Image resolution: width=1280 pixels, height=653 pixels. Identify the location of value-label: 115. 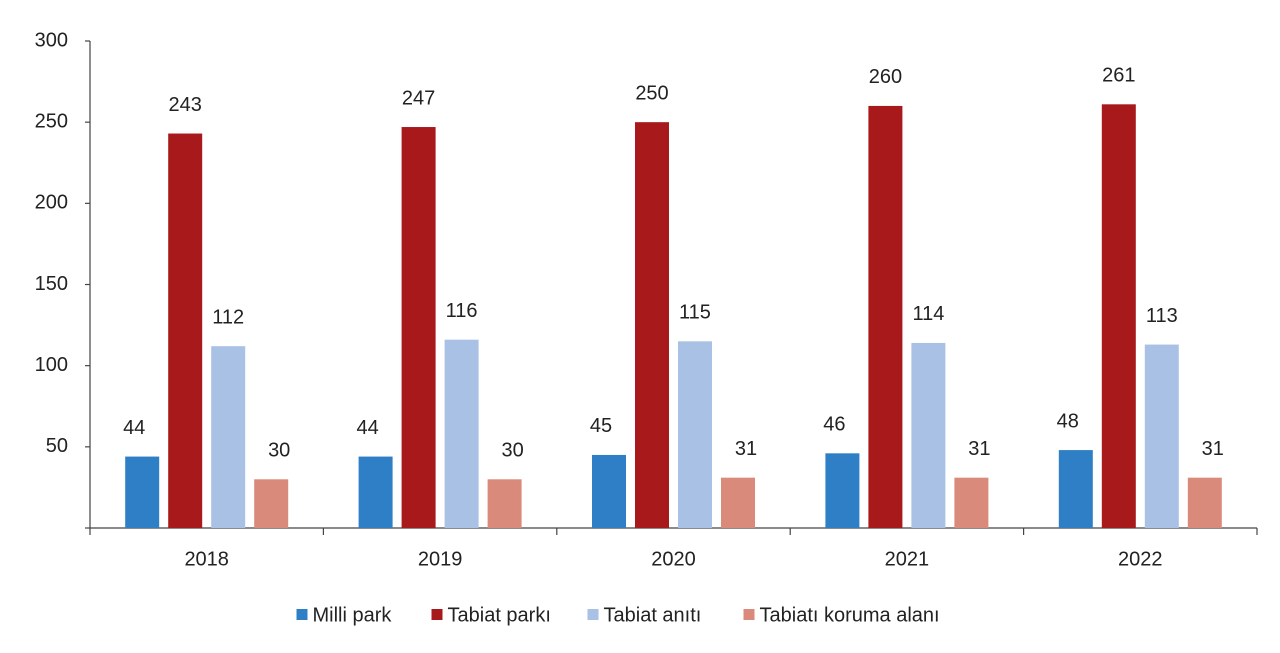
(695, 313).